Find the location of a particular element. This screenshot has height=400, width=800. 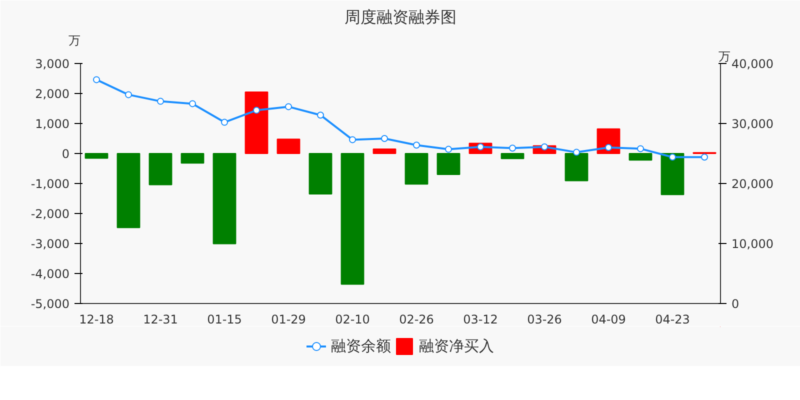

x-tick-label: 12-31 is located at coordinates (160, 319).